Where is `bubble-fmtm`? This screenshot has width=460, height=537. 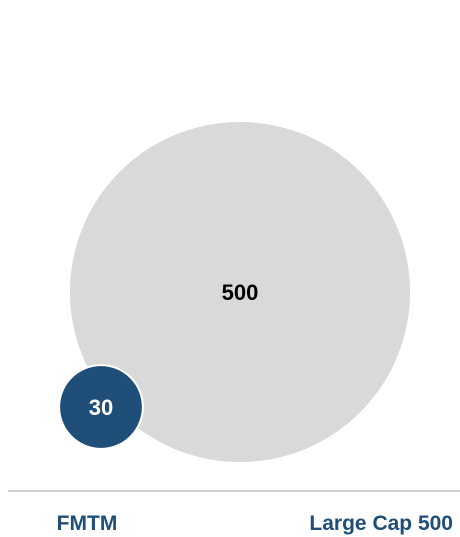
bubble-fmtm is located at coordinates (101, 407).